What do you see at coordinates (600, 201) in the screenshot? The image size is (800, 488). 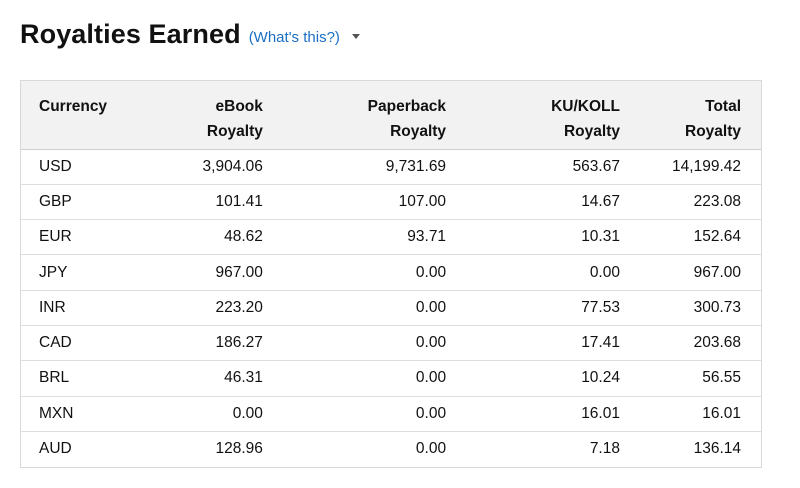 I see `cell-ku-koll-royalty: 14.67` at bounding box center [600, 201].